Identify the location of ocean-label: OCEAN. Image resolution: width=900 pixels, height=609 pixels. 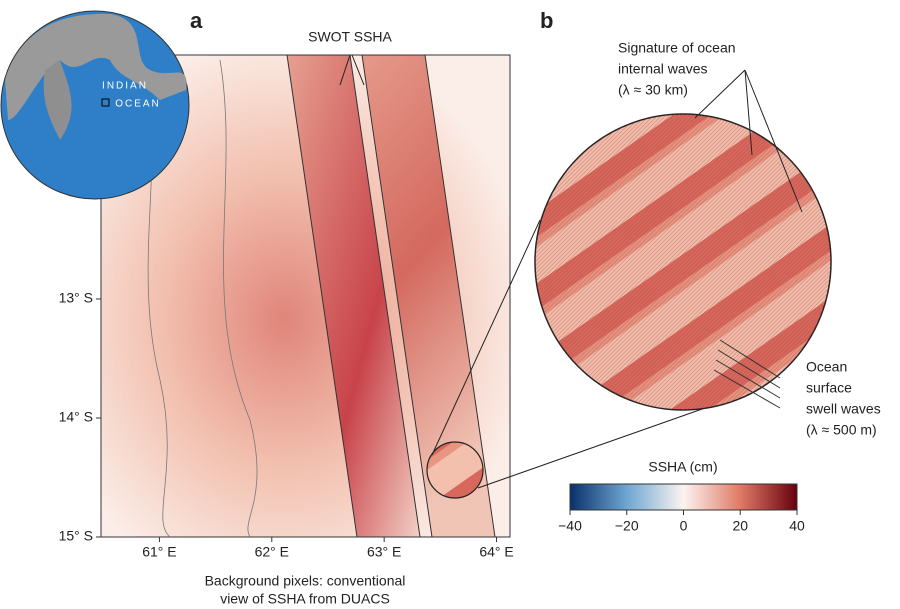
(138, 104).